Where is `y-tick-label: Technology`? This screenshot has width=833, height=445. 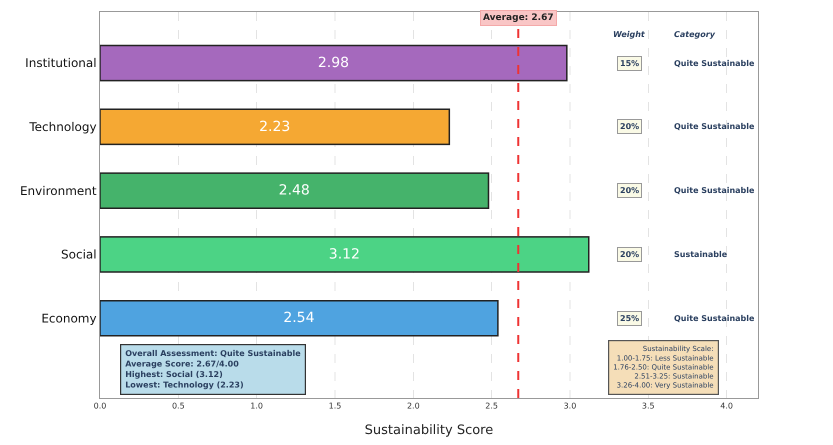 y-tick-label: Technology is located at coordinates (62, 127).